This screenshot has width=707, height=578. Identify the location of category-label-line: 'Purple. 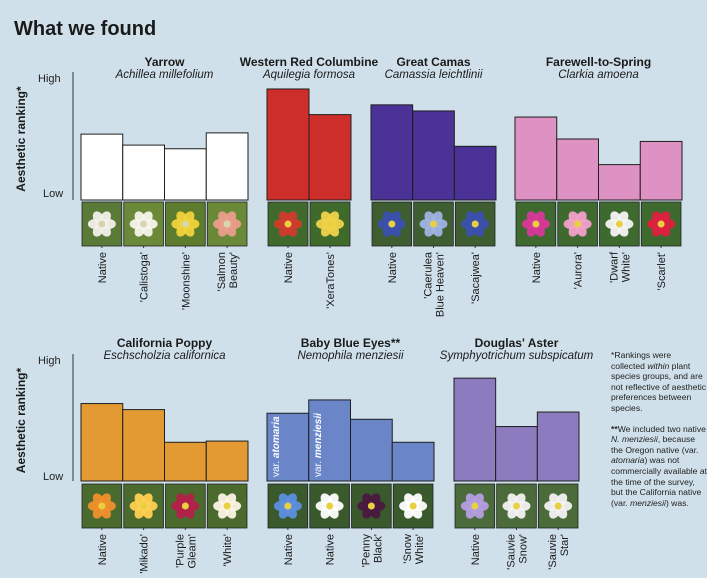
(180, 551).